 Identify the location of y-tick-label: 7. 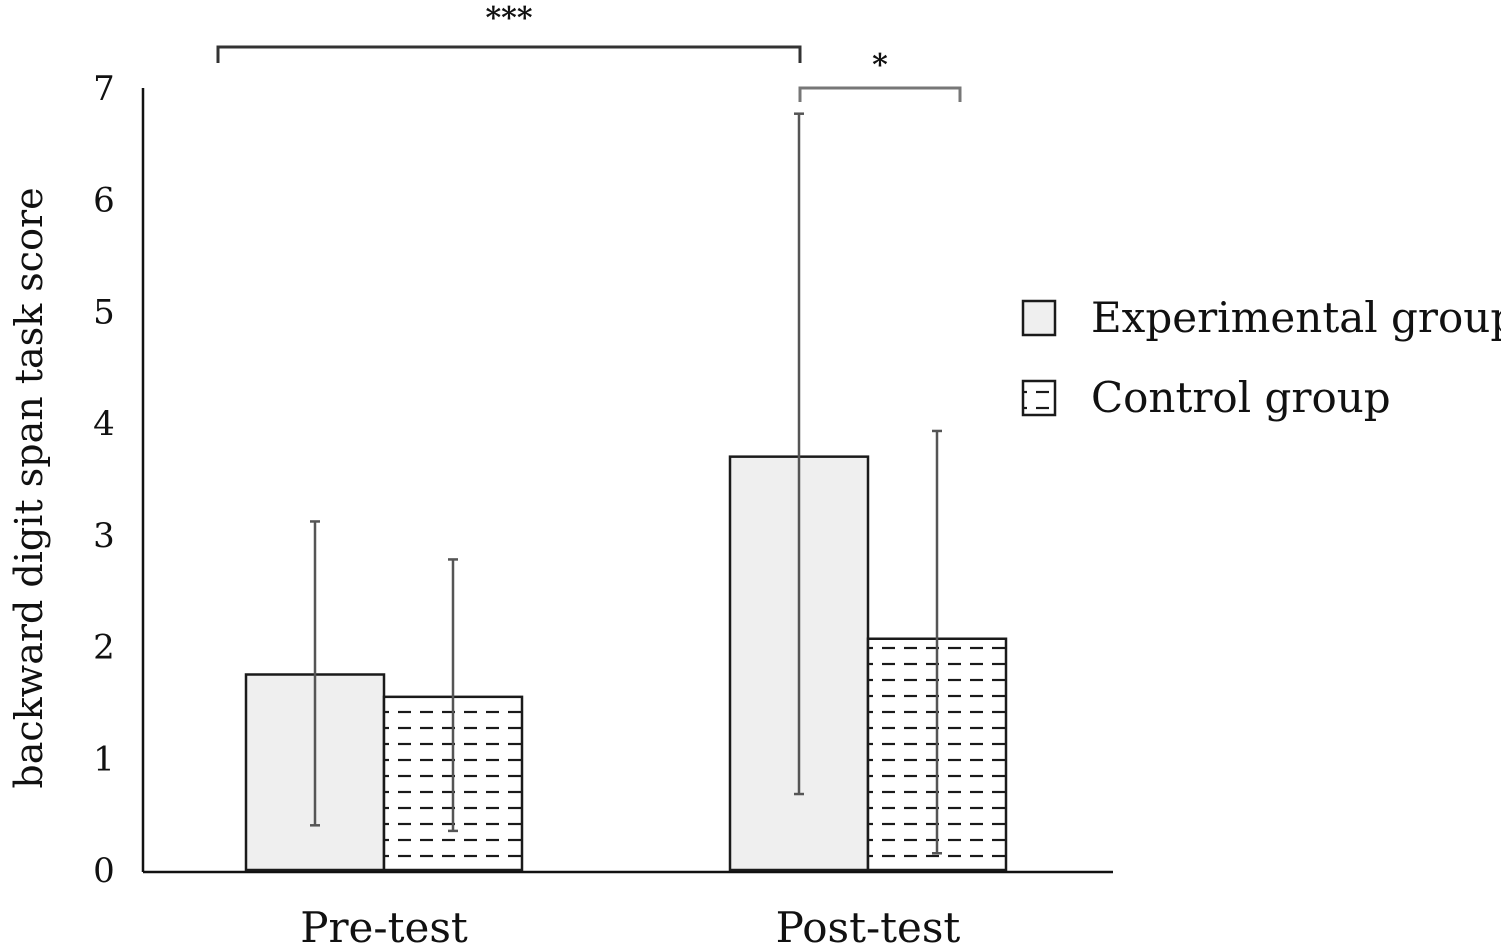
(104, 89).